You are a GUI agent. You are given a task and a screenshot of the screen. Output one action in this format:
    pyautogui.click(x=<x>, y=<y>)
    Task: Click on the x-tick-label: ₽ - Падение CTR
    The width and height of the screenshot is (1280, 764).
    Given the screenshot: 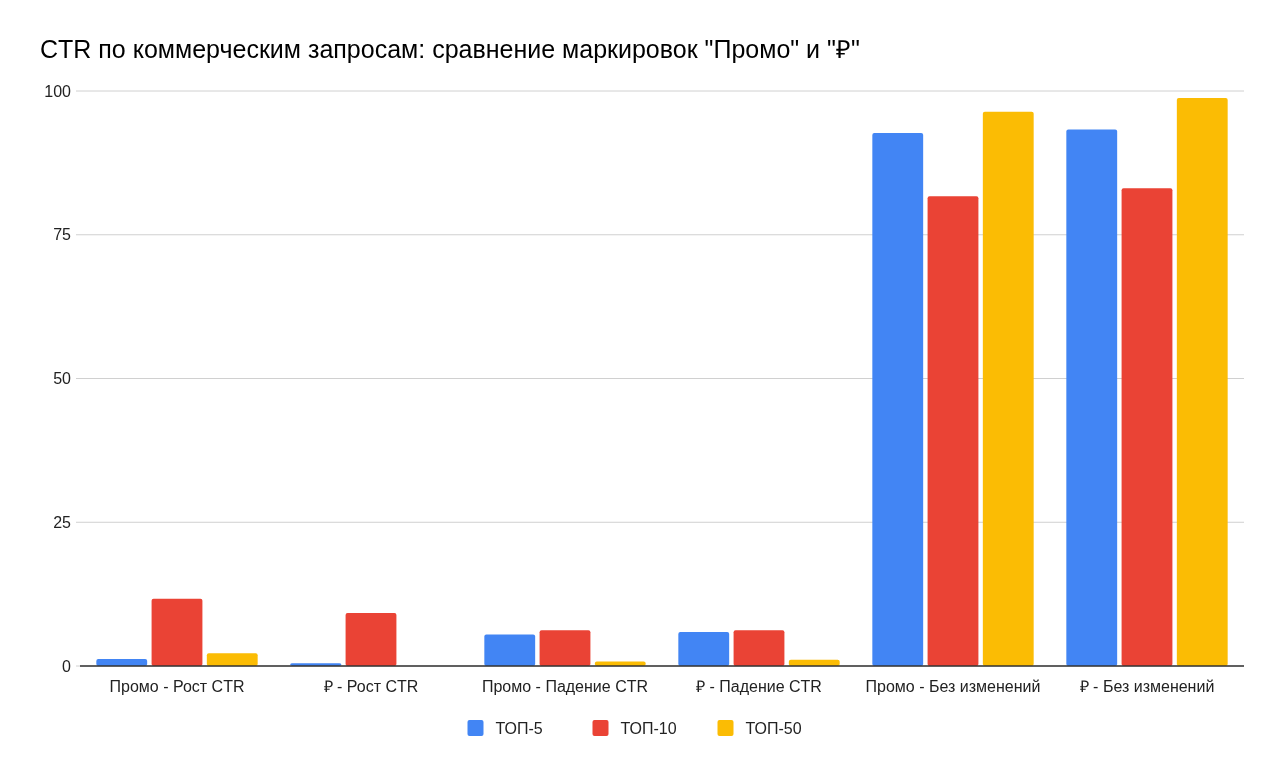 What is the action you would take?
    pyautogui.click(x=759, y=686)
    